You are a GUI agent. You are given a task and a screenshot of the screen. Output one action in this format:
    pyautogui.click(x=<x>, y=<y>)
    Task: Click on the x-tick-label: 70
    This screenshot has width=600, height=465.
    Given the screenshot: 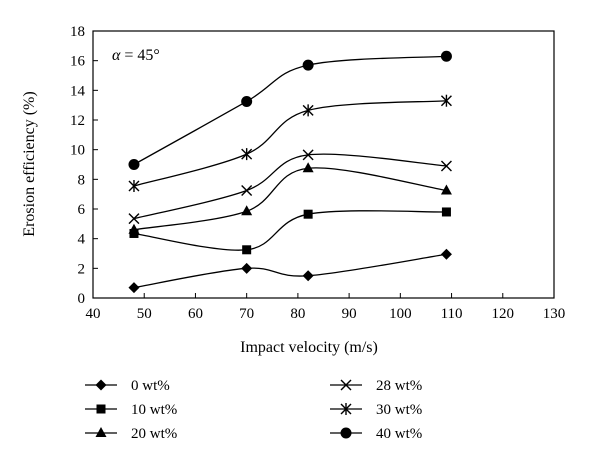 What is the action you would take?
    pyautogui.click(x=246, y=314)
    